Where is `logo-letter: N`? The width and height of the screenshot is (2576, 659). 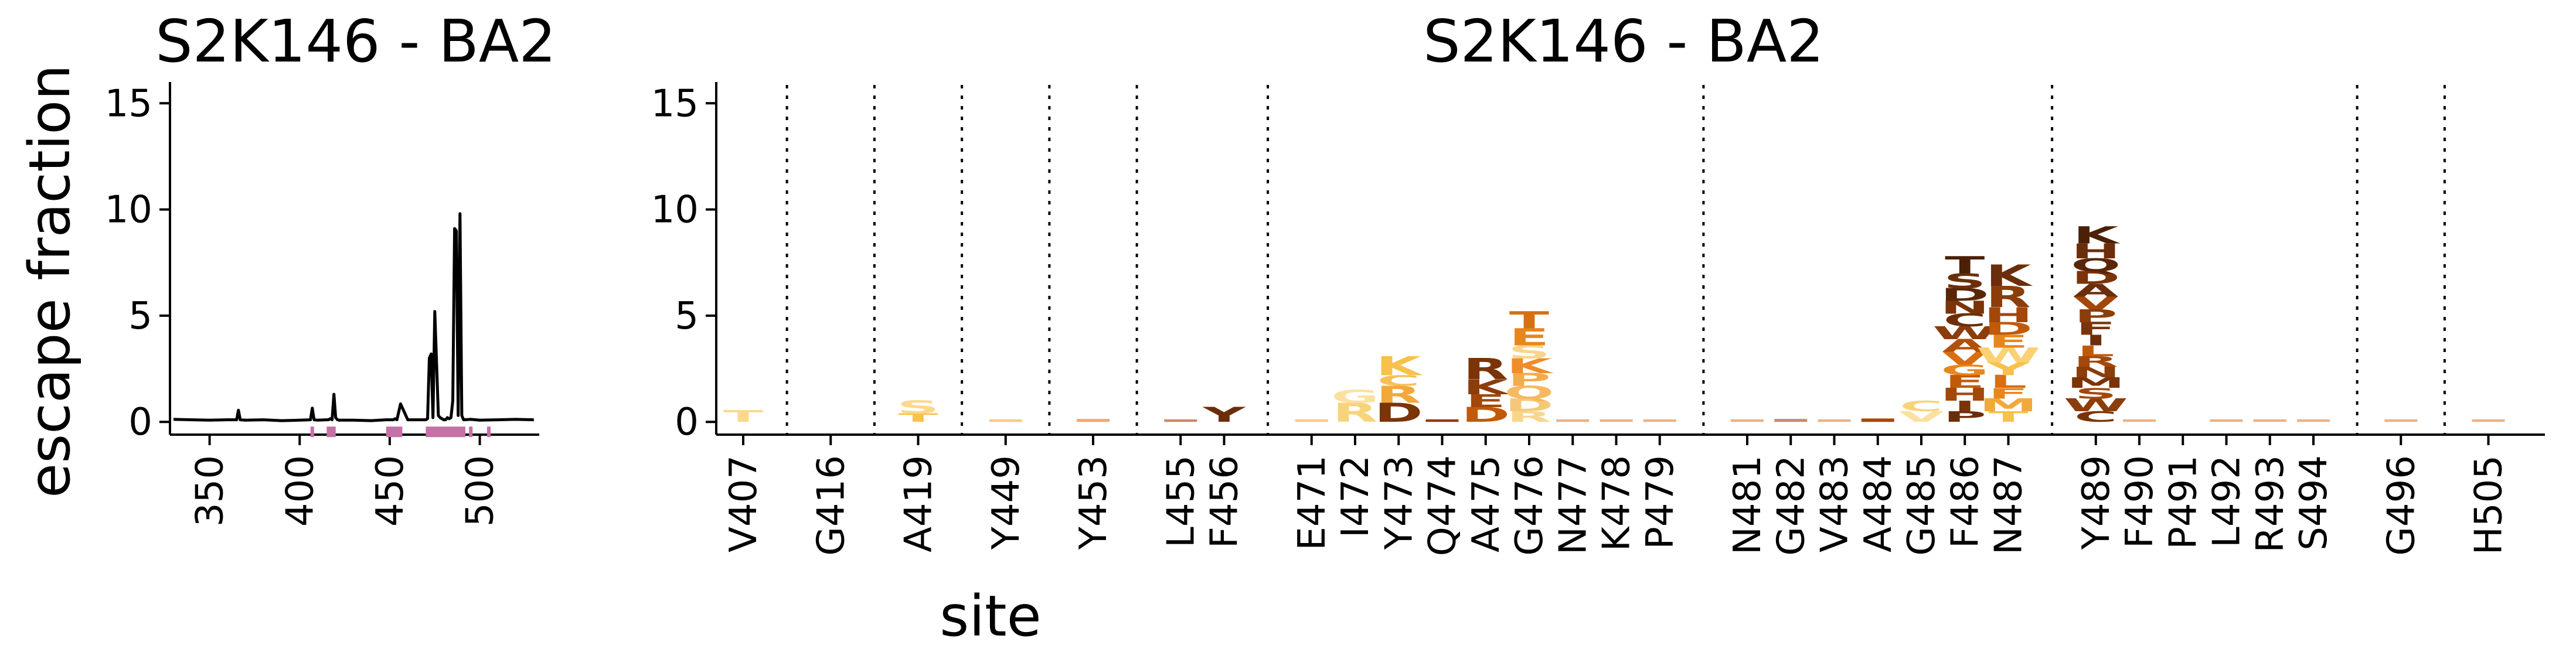
logo-letter: N is located at coordinates (1964, 307).